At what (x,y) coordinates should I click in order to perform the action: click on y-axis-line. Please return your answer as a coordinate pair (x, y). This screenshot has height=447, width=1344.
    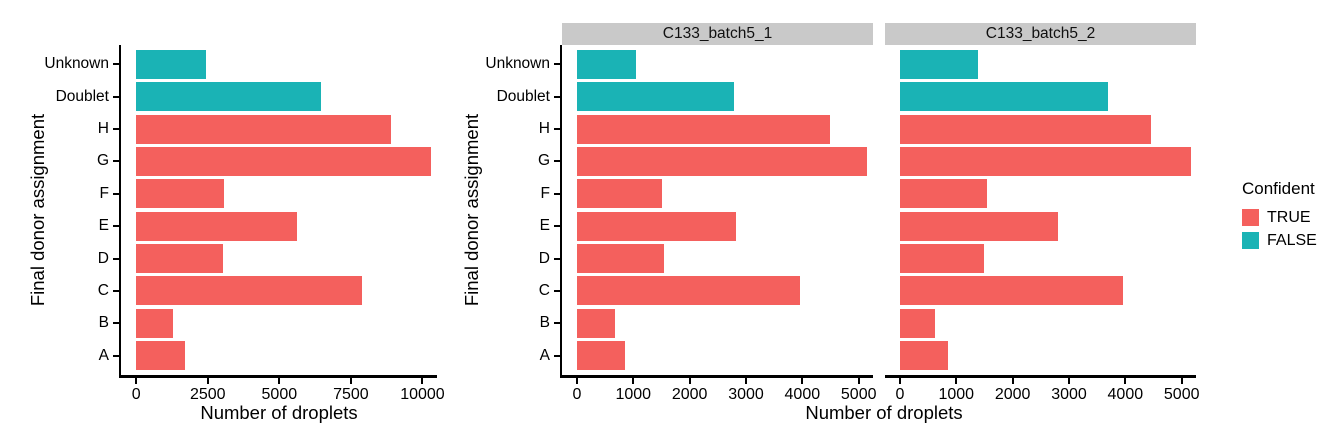
    Looking at the image, I should click on (119, 211).